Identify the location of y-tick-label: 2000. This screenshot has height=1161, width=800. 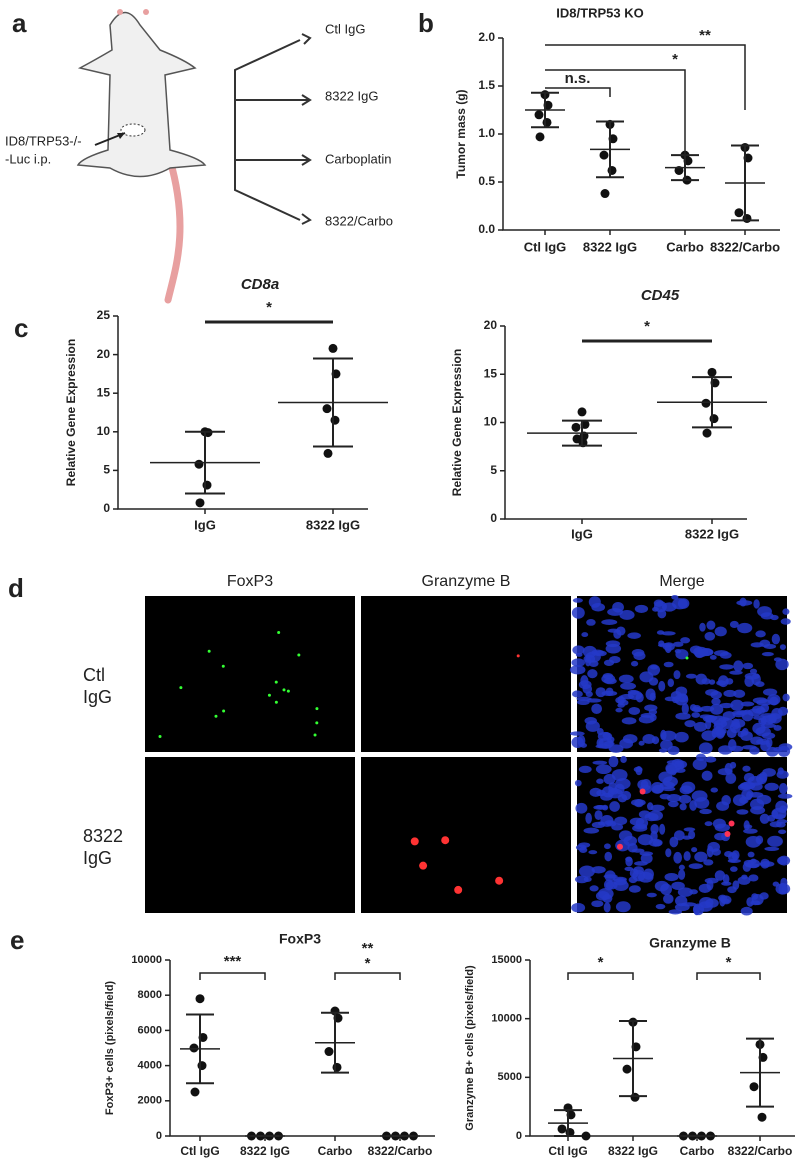
(150, 1101).